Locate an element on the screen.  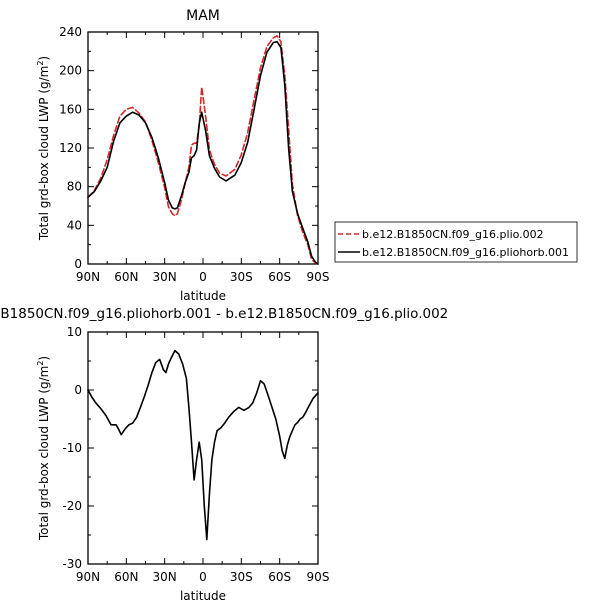
y-tick-label: -10 is located at coordinates (72, 448).